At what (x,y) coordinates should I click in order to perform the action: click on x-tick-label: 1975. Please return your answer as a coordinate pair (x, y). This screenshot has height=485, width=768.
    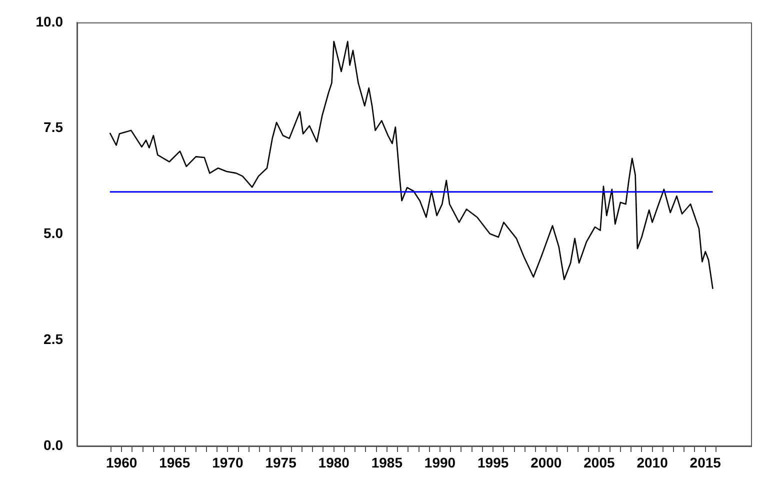
    Looking at the image, I should click on (281, 462).